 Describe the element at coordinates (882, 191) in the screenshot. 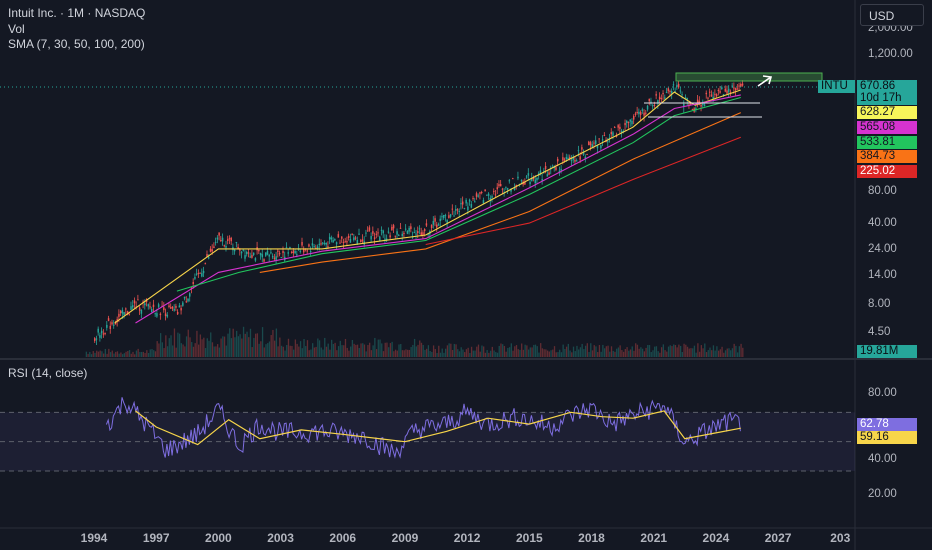

I see `price-scale-label: 80.00` at that location.